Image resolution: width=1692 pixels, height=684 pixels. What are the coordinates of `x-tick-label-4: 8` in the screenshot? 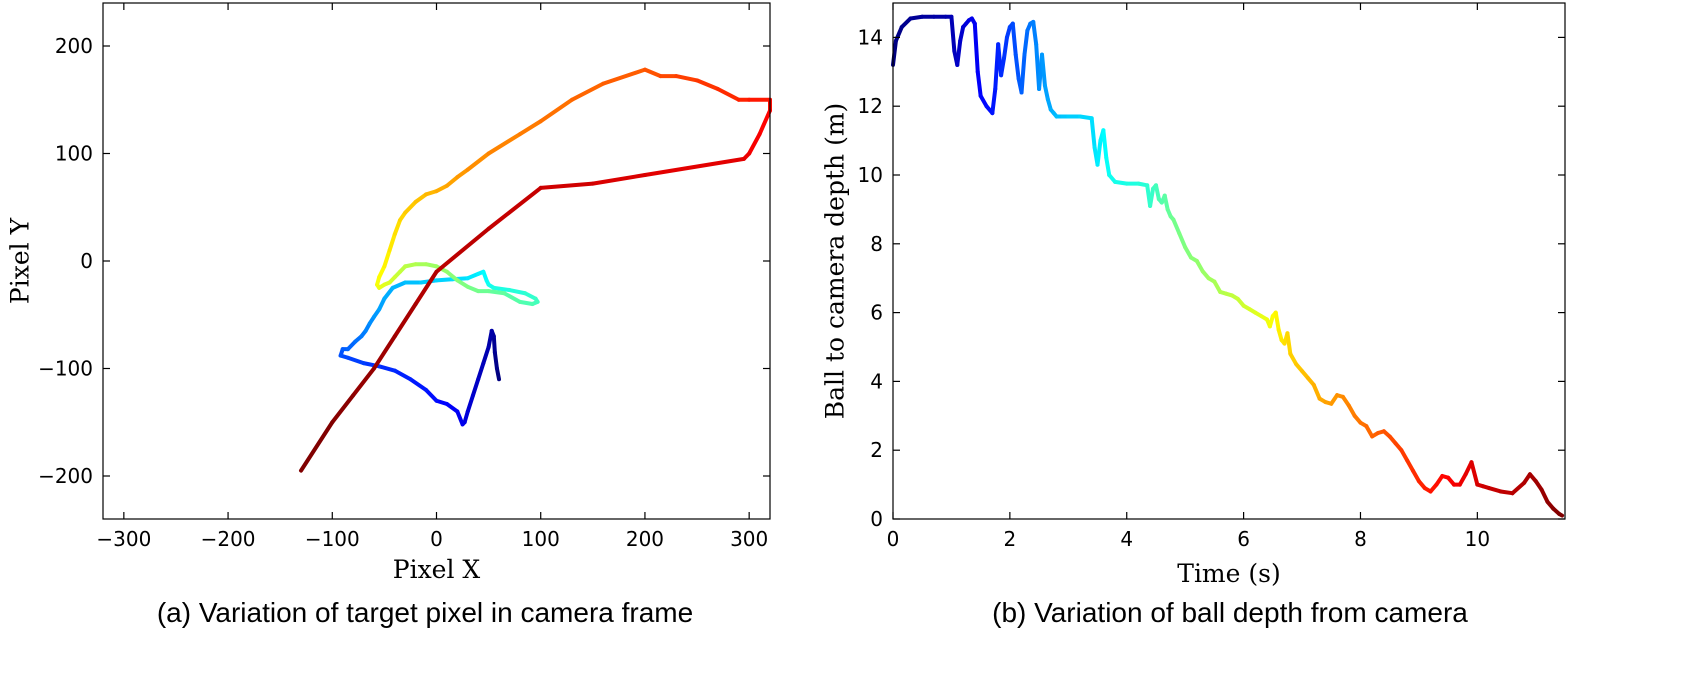 It's located at (1360, 539).